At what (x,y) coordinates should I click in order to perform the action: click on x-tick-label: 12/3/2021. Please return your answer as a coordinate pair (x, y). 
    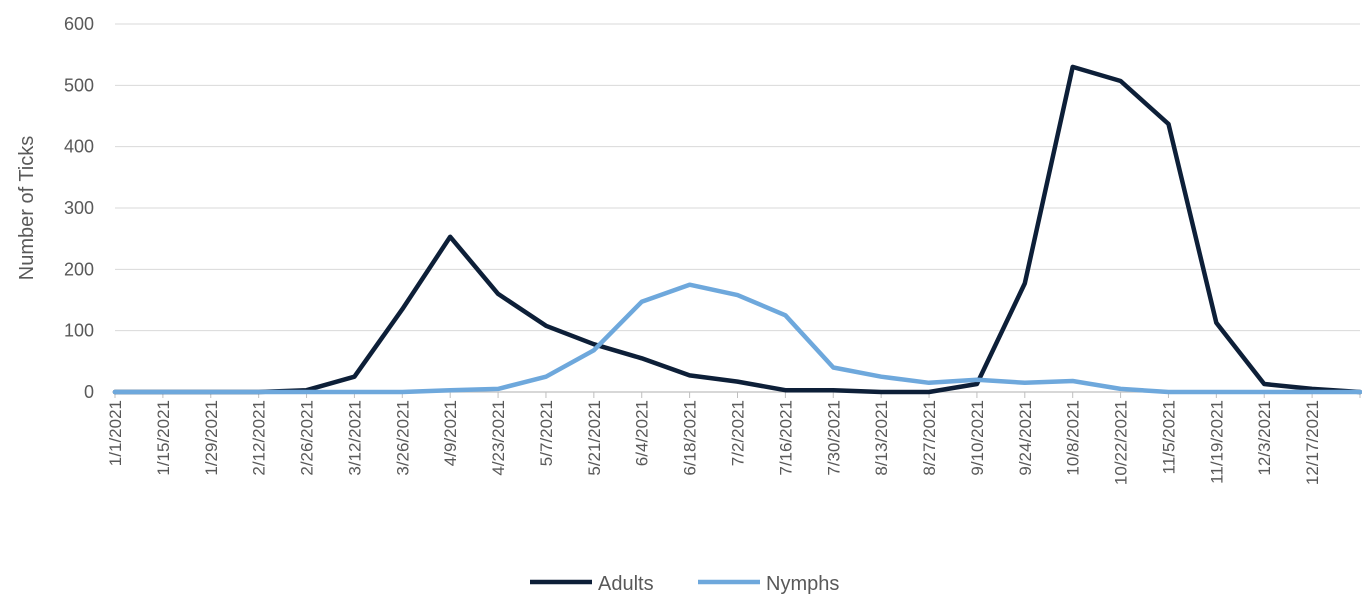
    Looking at the image, I should click on (1264, 438).